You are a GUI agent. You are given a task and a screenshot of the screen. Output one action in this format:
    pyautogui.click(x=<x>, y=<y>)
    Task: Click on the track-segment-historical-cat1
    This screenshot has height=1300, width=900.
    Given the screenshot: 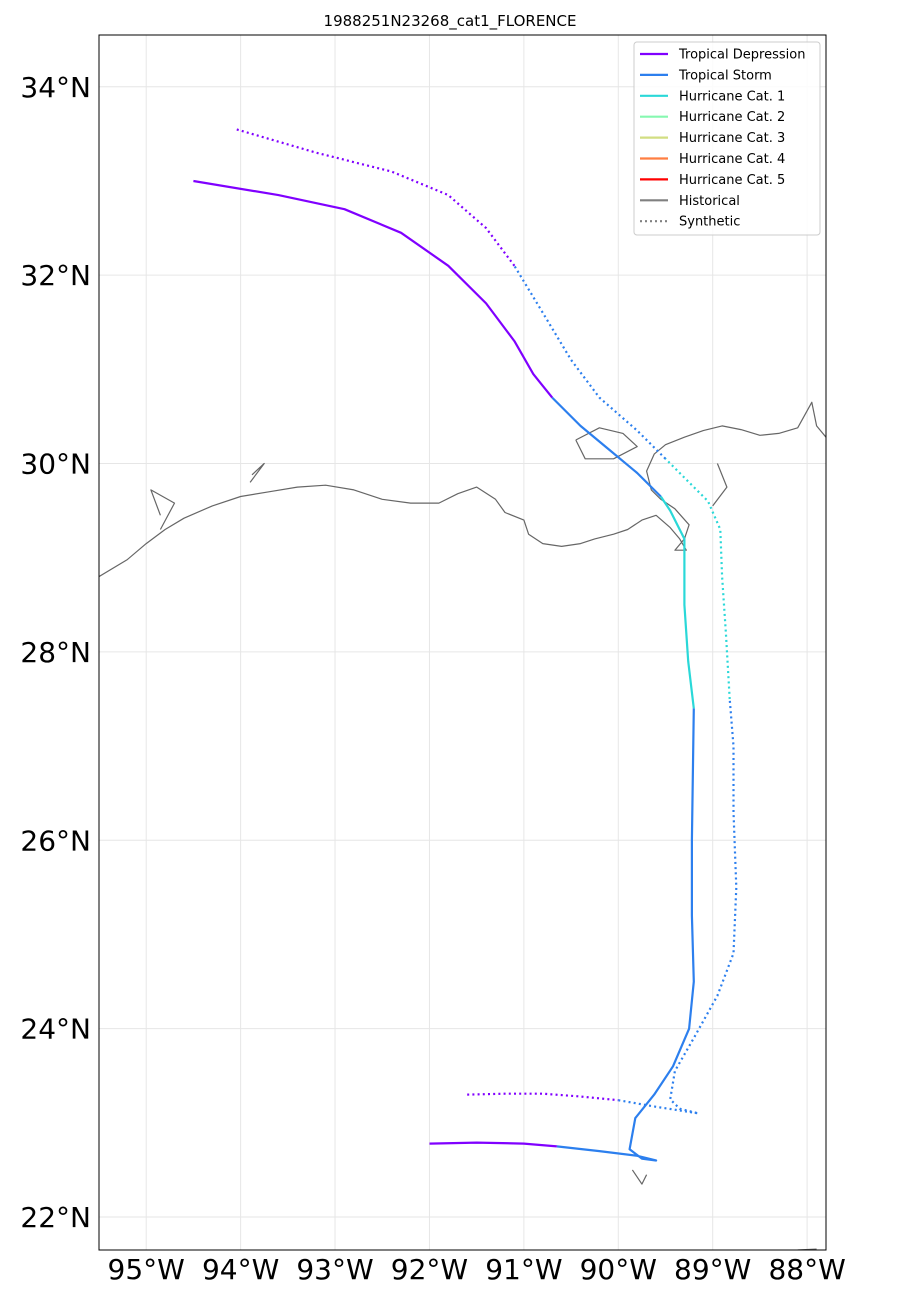 What is the action you would take?
    pyautogui.click(x=677, y=603)
    